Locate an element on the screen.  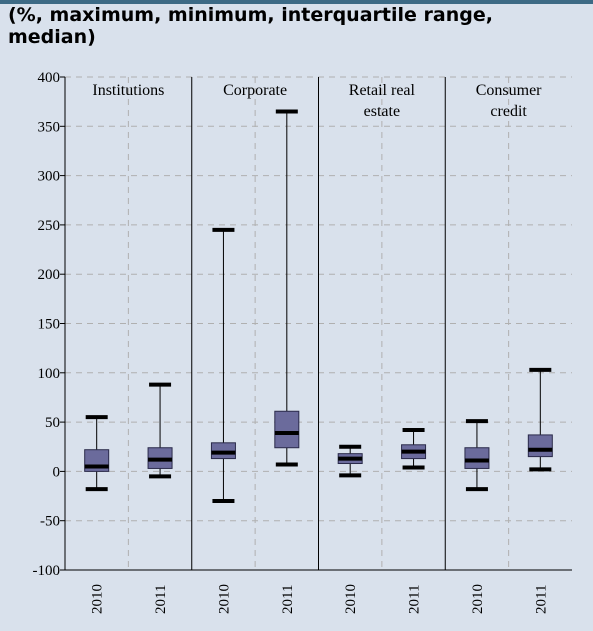
y-tick-label: 250 is located at coordinates (49, 226).